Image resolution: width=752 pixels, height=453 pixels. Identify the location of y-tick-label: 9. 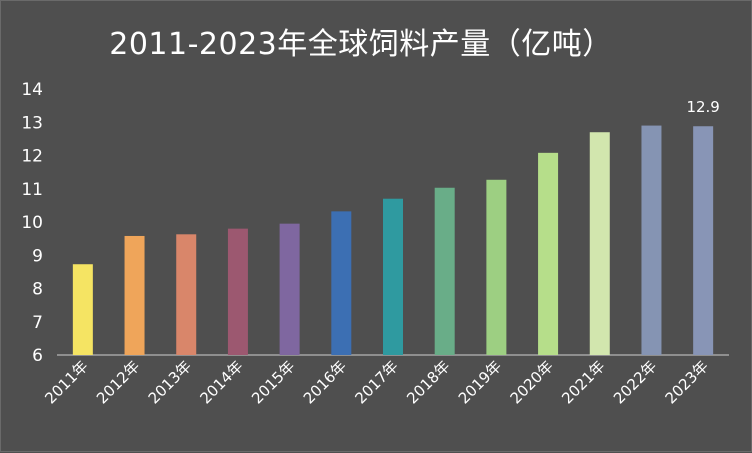
(37, 256).